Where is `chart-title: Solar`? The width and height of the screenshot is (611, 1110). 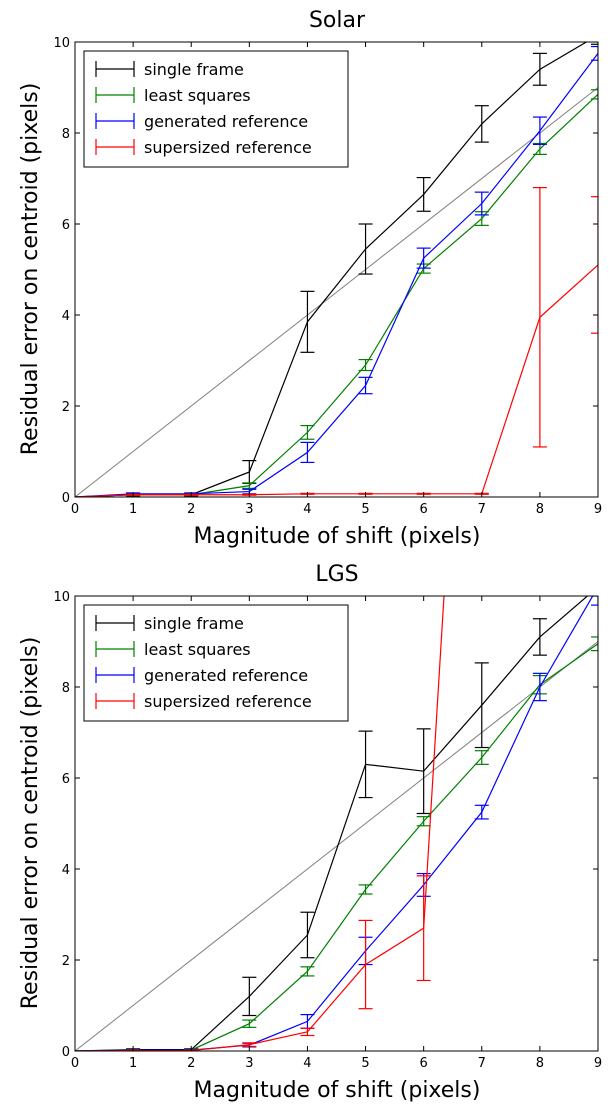 chart-title: Solar is located at coordinates (337, 20).